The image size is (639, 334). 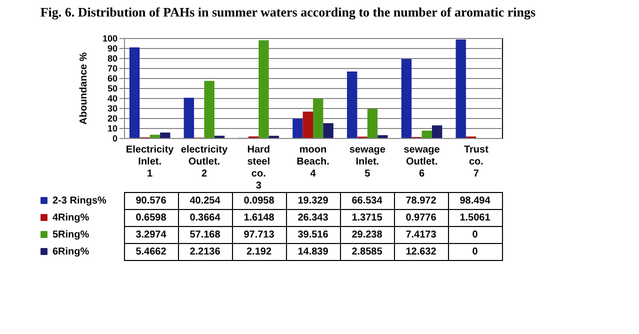 I want to click on data-label: 97.713, so click(x=259, y=235).